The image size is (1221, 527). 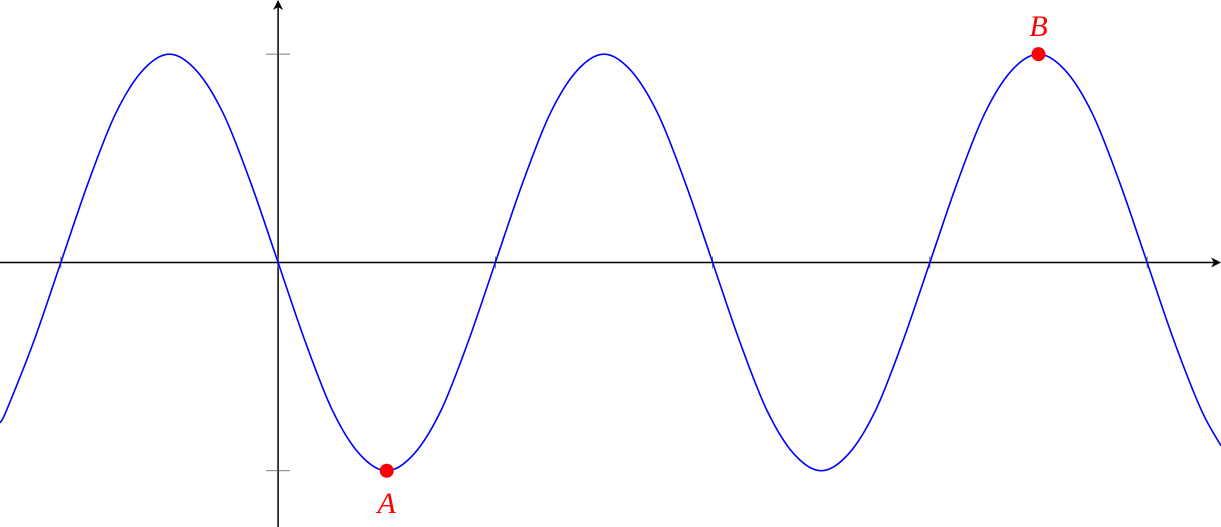 I want to click on point-label: B, so click(x=1038, y=26).